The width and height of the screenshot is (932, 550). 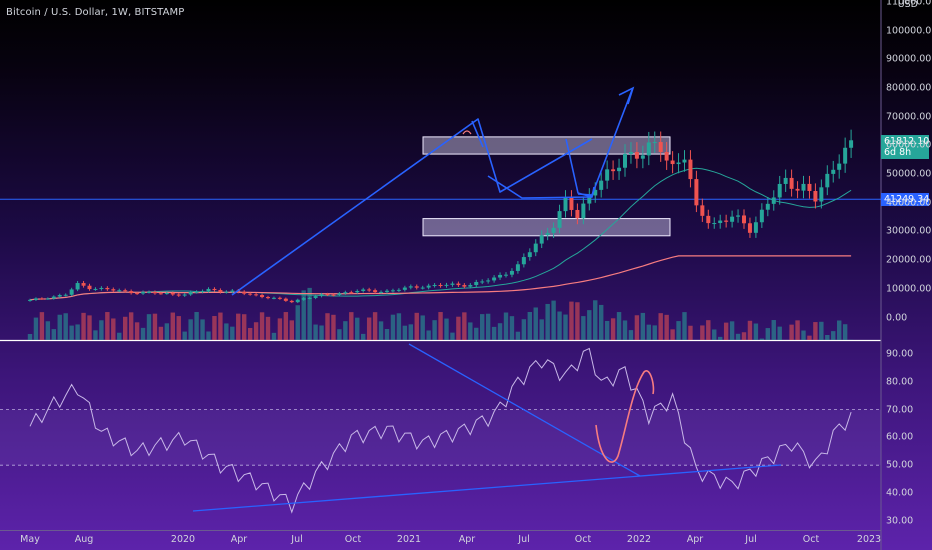 What do you see at coordinates (909, 88) in the screenshot?
I see `price-tick-label: 80000.00` at bounding box center [909, 88].